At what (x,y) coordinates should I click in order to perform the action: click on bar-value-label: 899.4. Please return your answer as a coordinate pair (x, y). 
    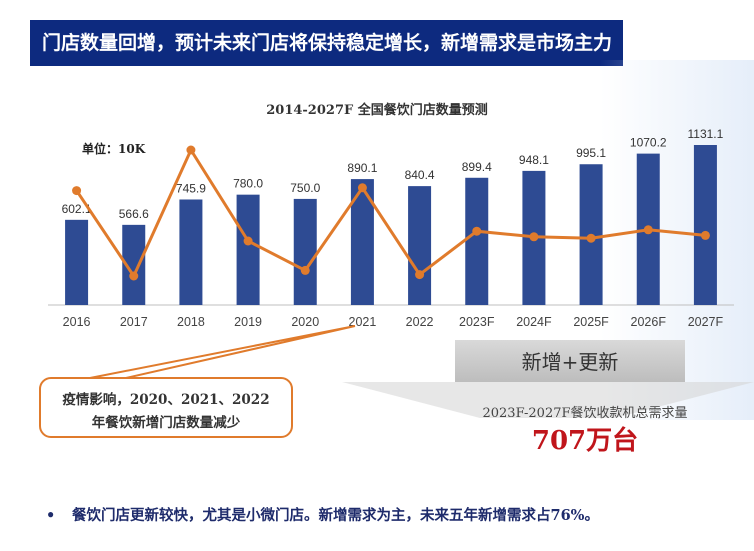
    Looking at the image, I should click on (477, 167).